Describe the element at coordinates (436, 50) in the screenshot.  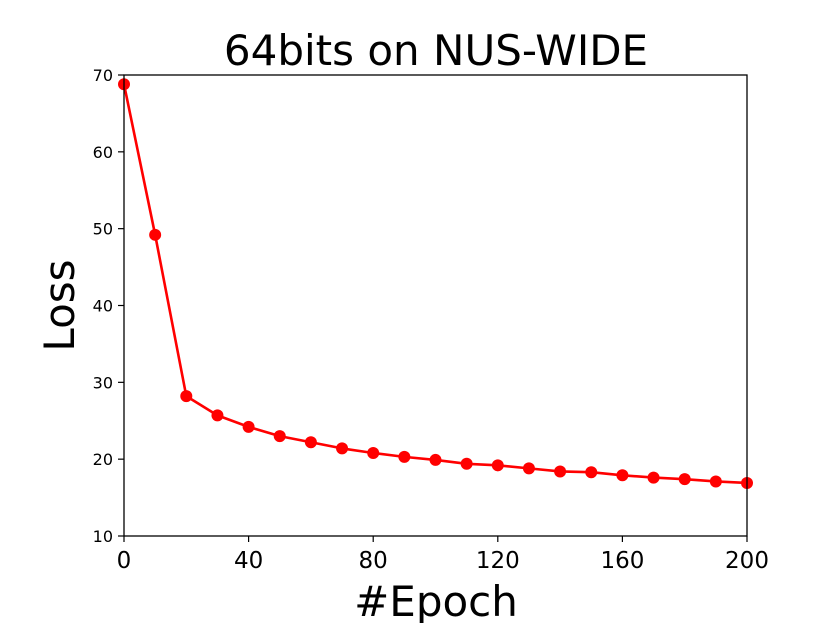
I see `chart-title: 64bits on NUS-WIDE` at that location.